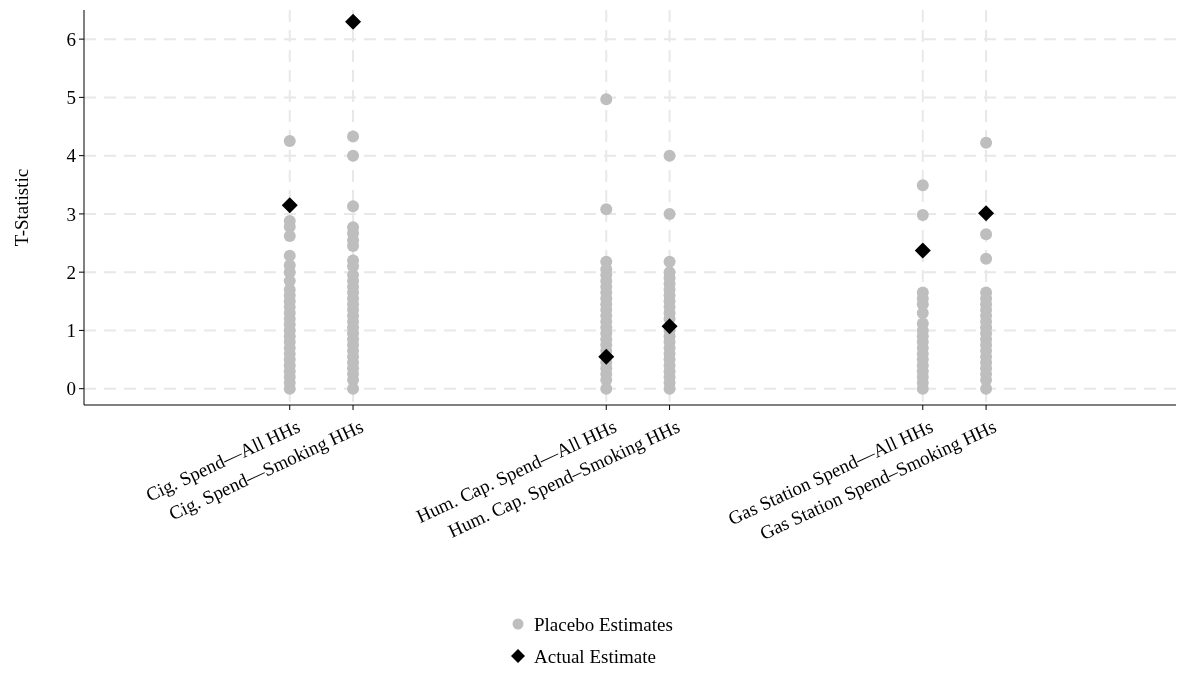  I want to click on y-tick-label: 0, so click(71, 389).